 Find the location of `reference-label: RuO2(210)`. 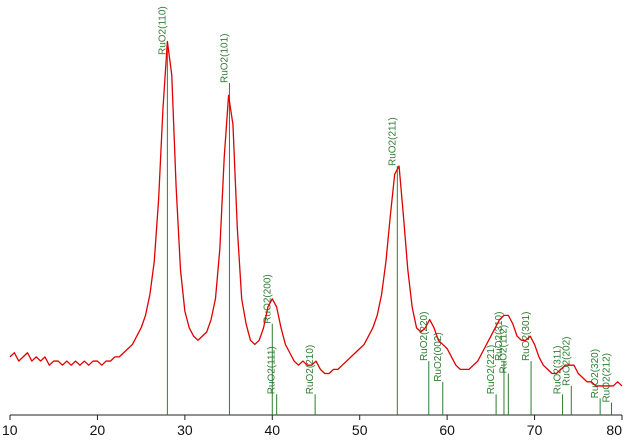

reference-label: RuO2(210) is located at coordinates (310, 369).